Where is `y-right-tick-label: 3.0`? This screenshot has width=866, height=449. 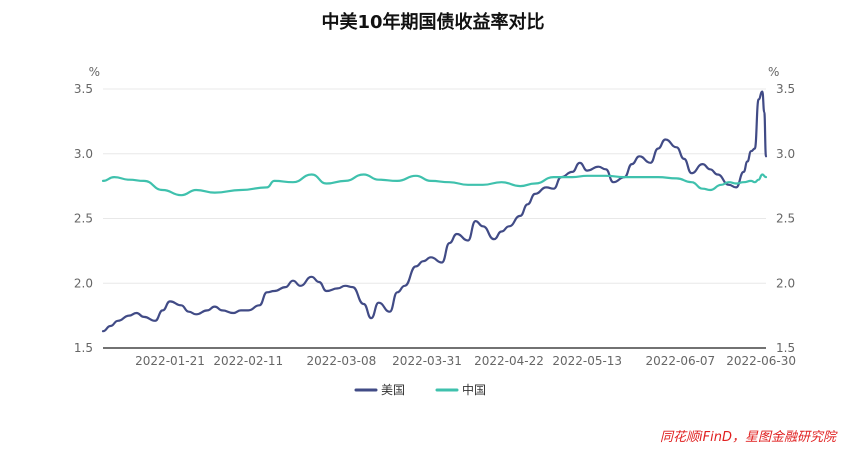 y-right-tick-label: 3.0 is located at coordinates (785, 154).